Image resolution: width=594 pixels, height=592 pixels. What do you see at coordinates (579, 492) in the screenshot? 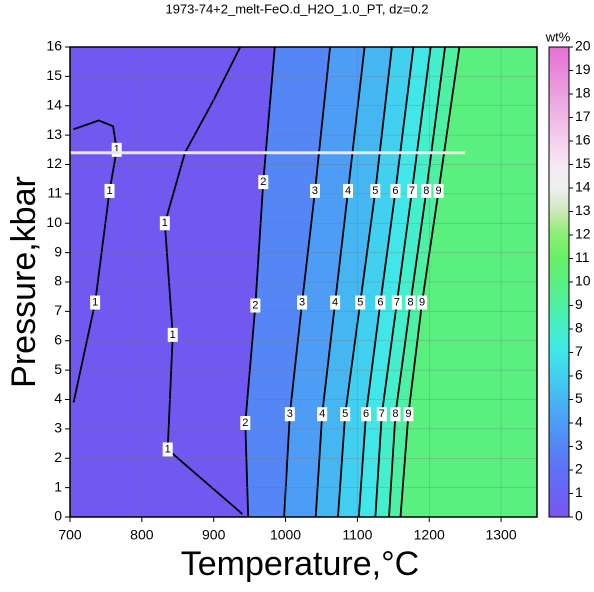
I see `colorbar-tick-label: 1` at bounding box center [579, 492].